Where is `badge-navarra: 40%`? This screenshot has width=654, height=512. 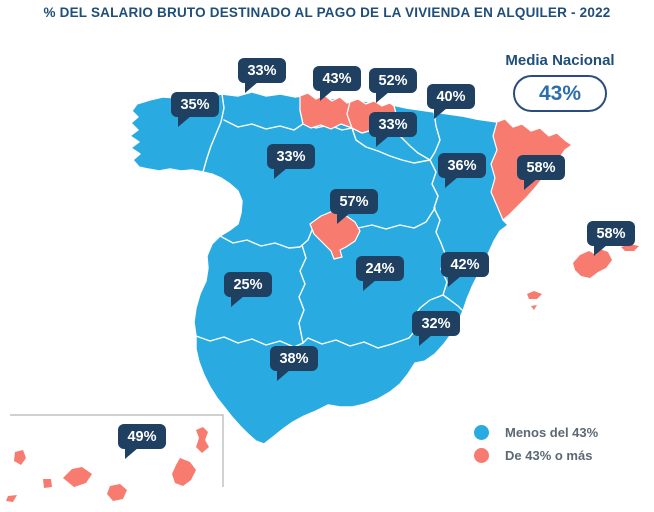
badge-navarra: 40% is located at coordinates (451, 101).